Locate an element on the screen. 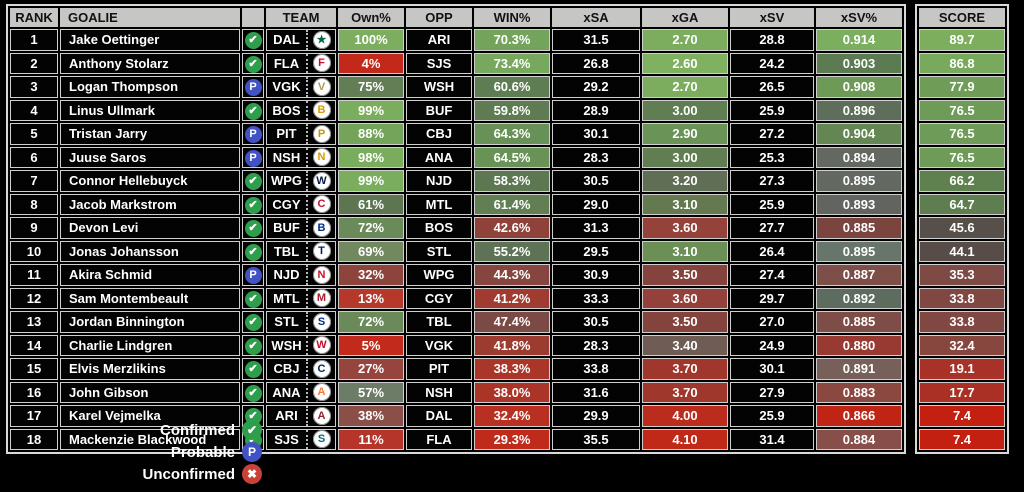 The width and height of the screenshot is (1024, 492). team-cell: WSH W is located at coordinates (301, 345).